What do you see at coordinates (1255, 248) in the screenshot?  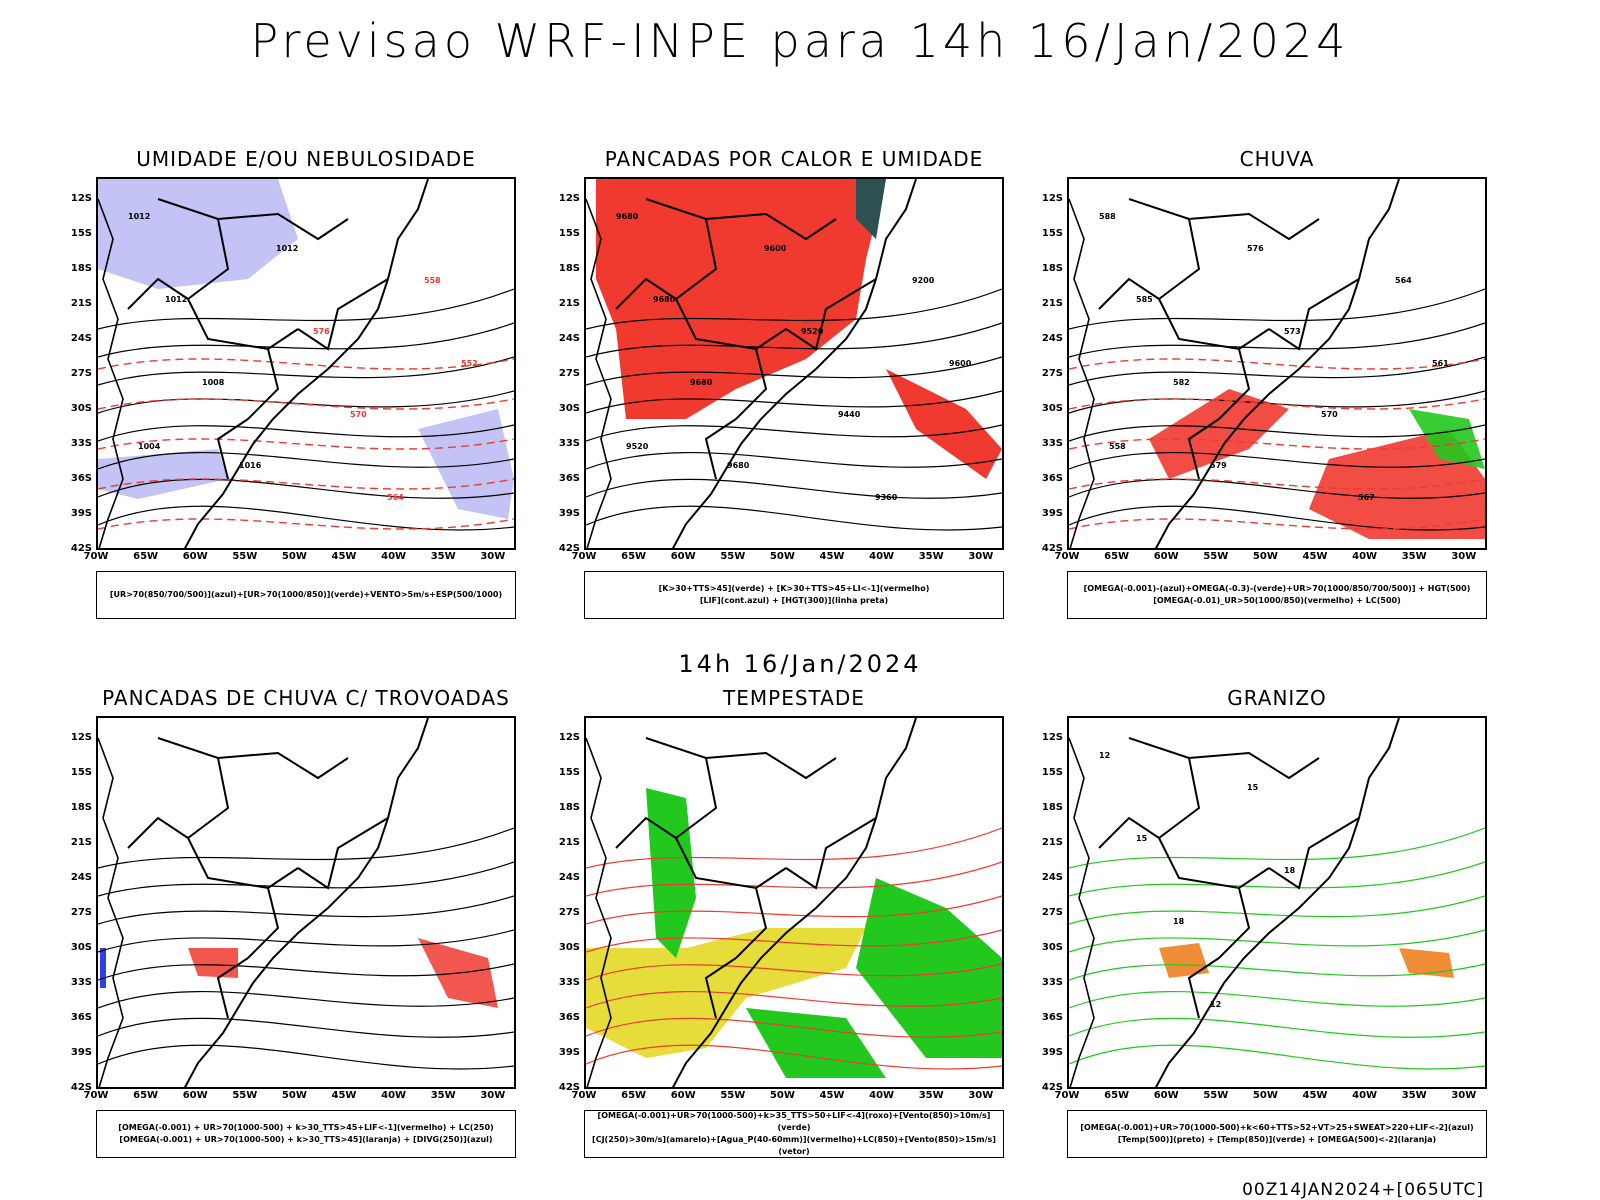 I see `contour-label: 576` at bounding box center [1255, 248].